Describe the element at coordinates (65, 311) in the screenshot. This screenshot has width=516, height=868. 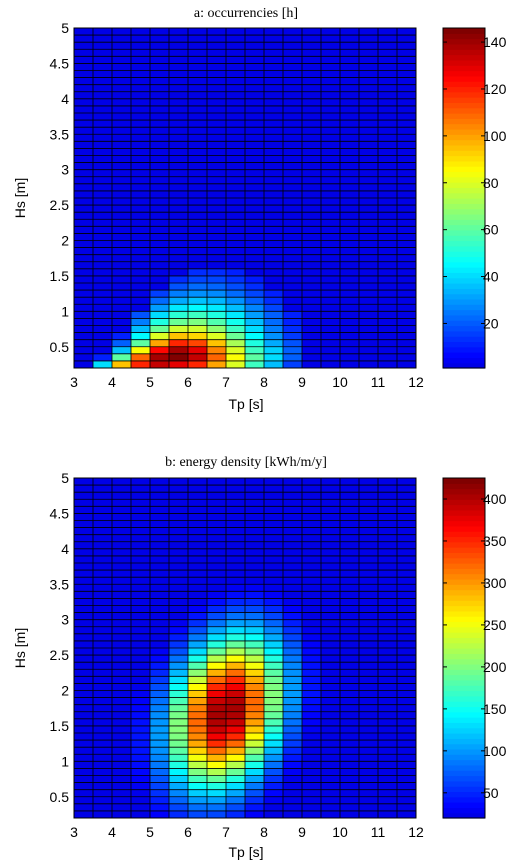
I see `y-tick-label: 1` at that location.